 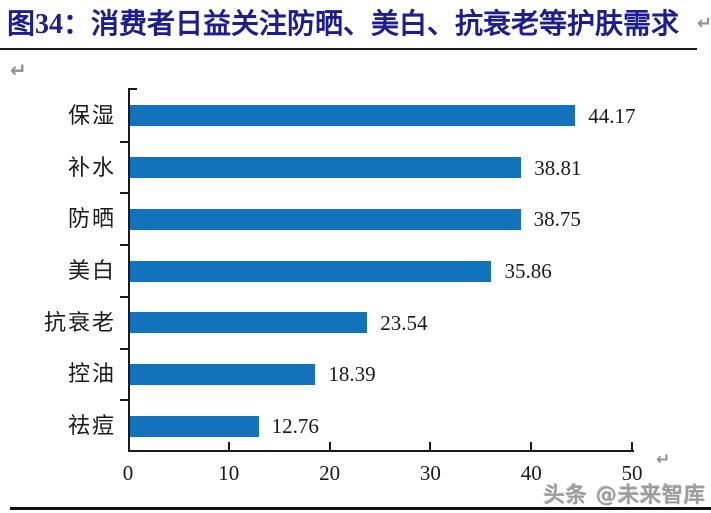 What do you see at coordinates (295, 426) in the screenshot?
I see `value-label: 12.76` at bounding box center [295, 426].